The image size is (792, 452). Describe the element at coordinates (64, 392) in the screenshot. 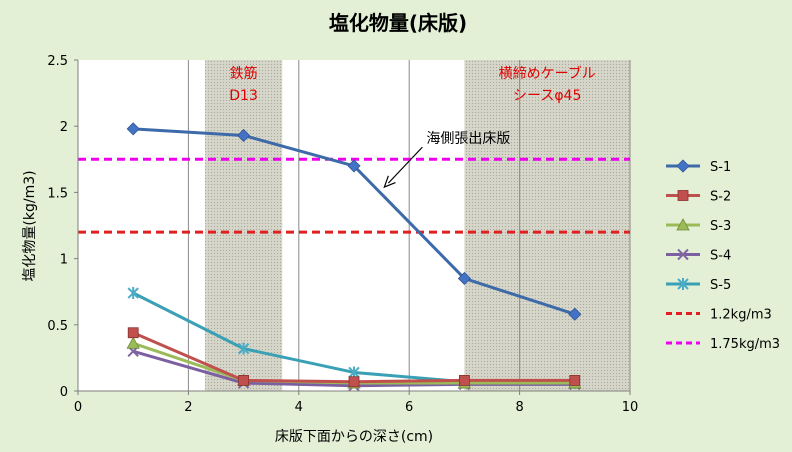

I see `y-tick-label: 0` at that location.